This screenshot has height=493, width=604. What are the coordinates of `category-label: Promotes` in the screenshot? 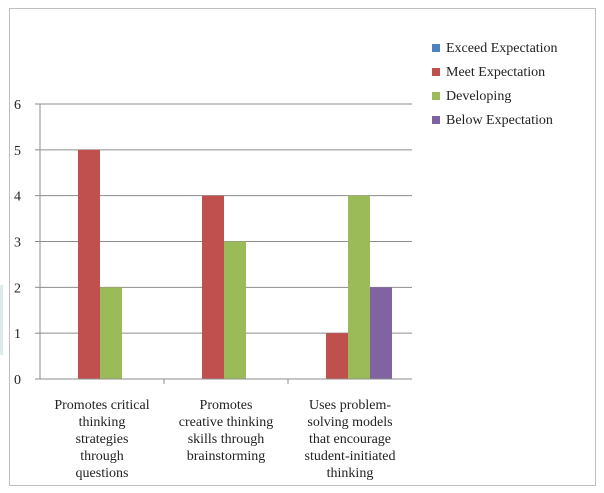 It's located at (226, 405).